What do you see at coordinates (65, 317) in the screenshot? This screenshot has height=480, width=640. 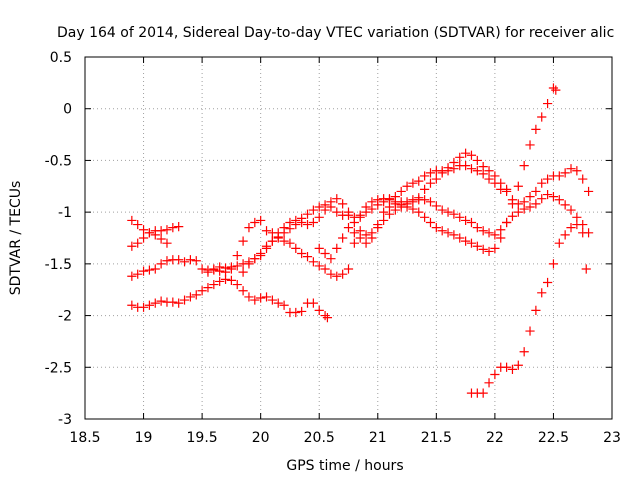 I see `y-tick-label: -2` at bounding box center [65, 317].